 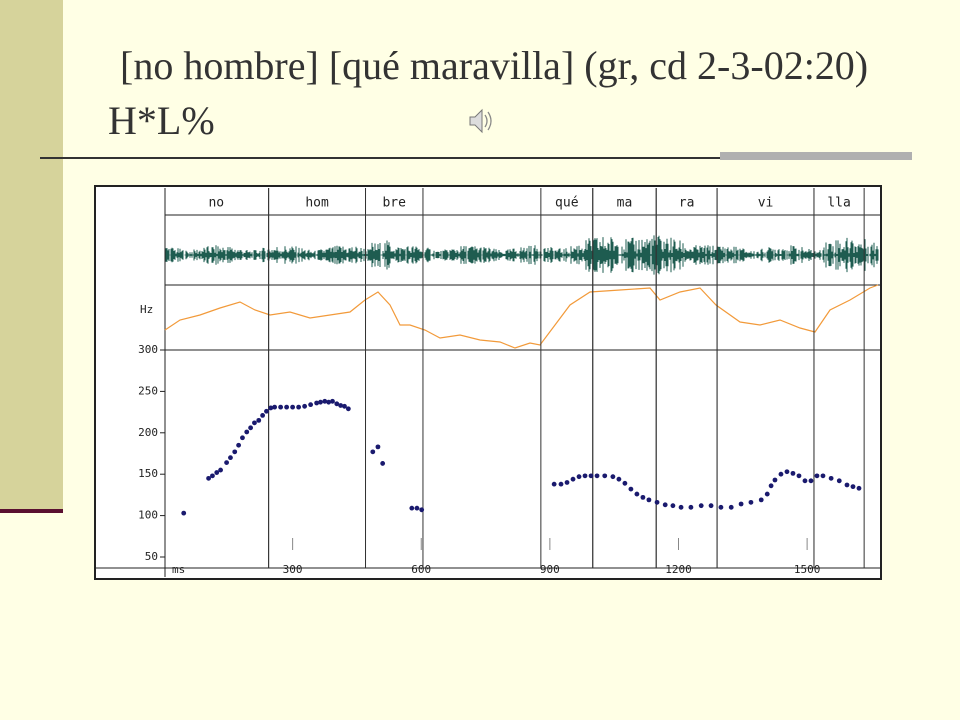 I want to click on syllable-label: lla, so click(x=838, y=203).